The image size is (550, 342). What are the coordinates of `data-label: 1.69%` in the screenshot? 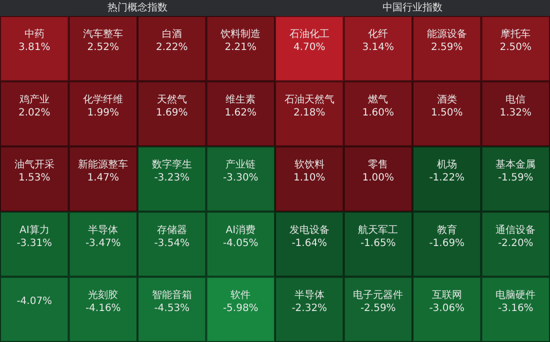 It's located at (172, 112).